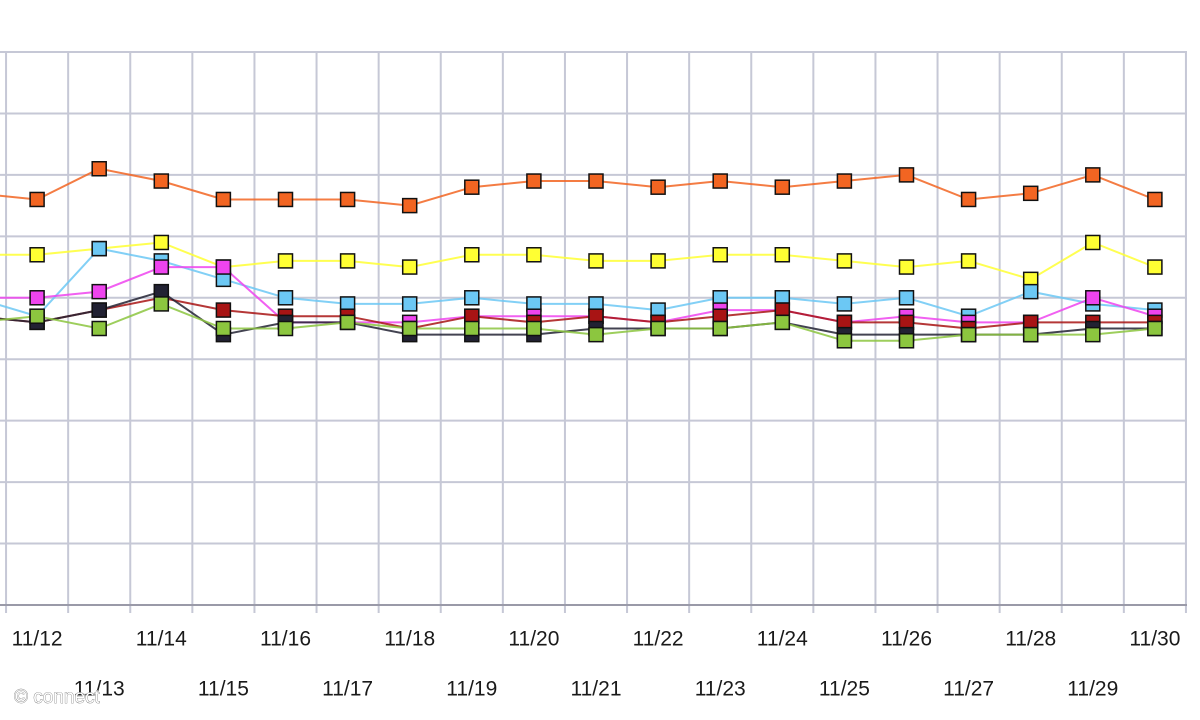  Describe the element at coordinates (1030, 639) in the screenshot. I see `x-tick-label: 11/28` at that location.